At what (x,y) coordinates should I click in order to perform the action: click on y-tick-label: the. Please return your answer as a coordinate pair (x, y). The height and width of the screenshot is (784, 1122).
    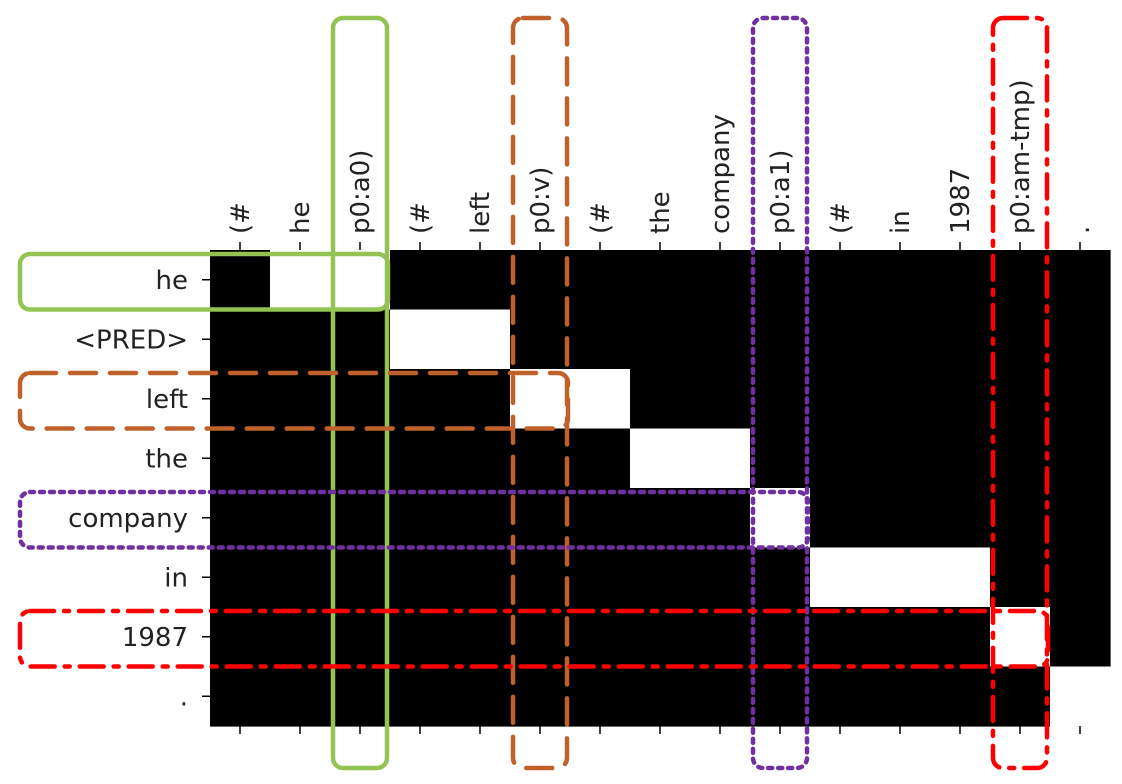
    Looking at the image, I should click on (166, 459).